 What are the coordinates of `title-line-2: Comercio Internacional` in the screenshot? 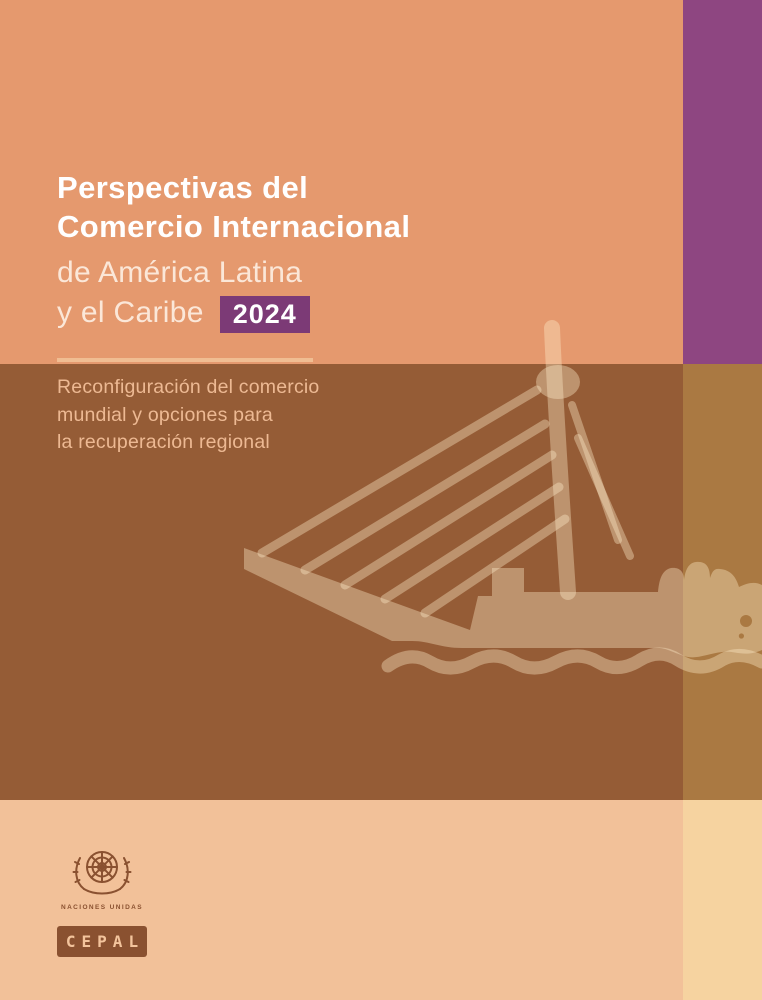 It's located at (234, 226).